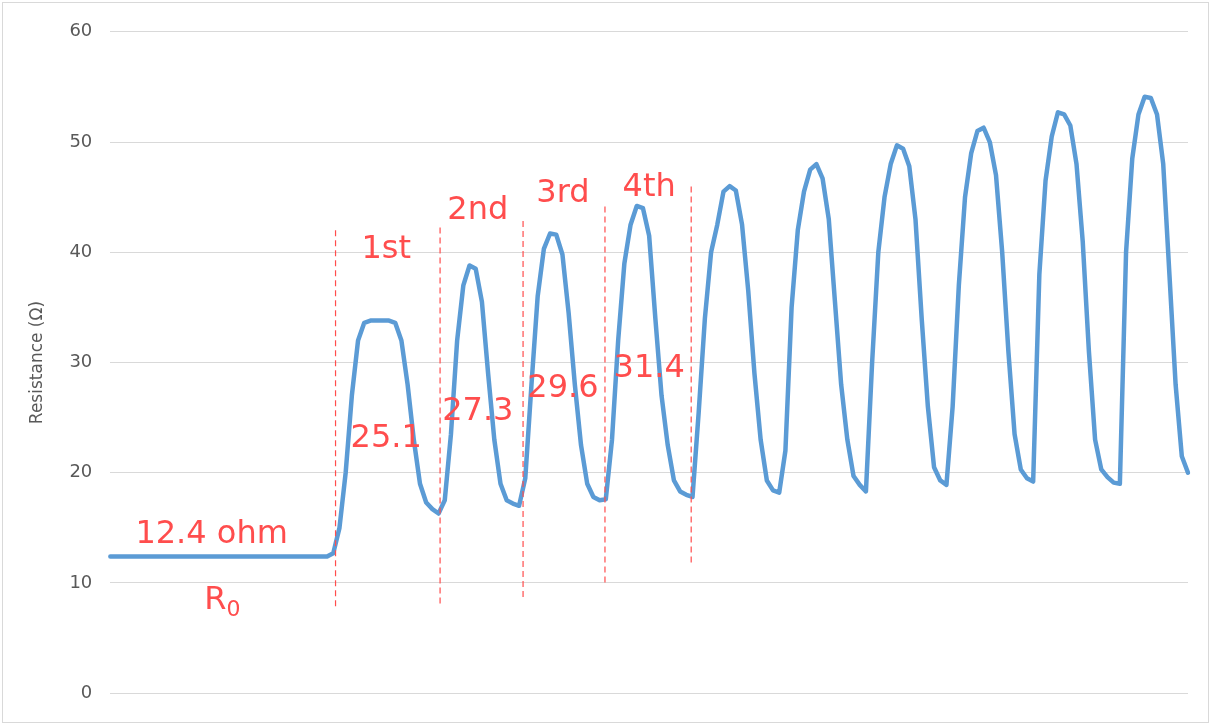  I want to click on annotation: 4th, so click(649, 184).